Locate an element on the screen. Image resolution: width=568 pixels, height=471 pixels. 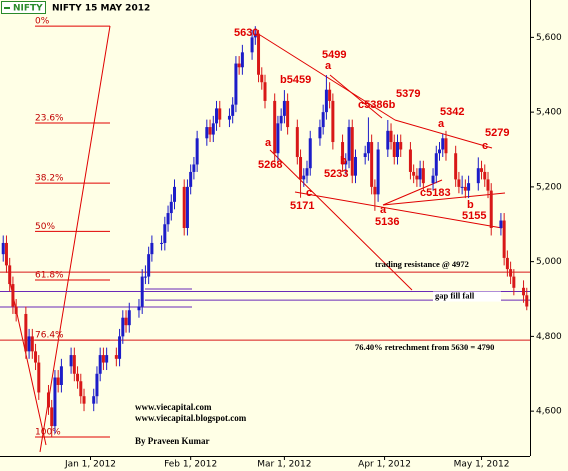
fib-label: 100% is located at coordinates (48, 432).